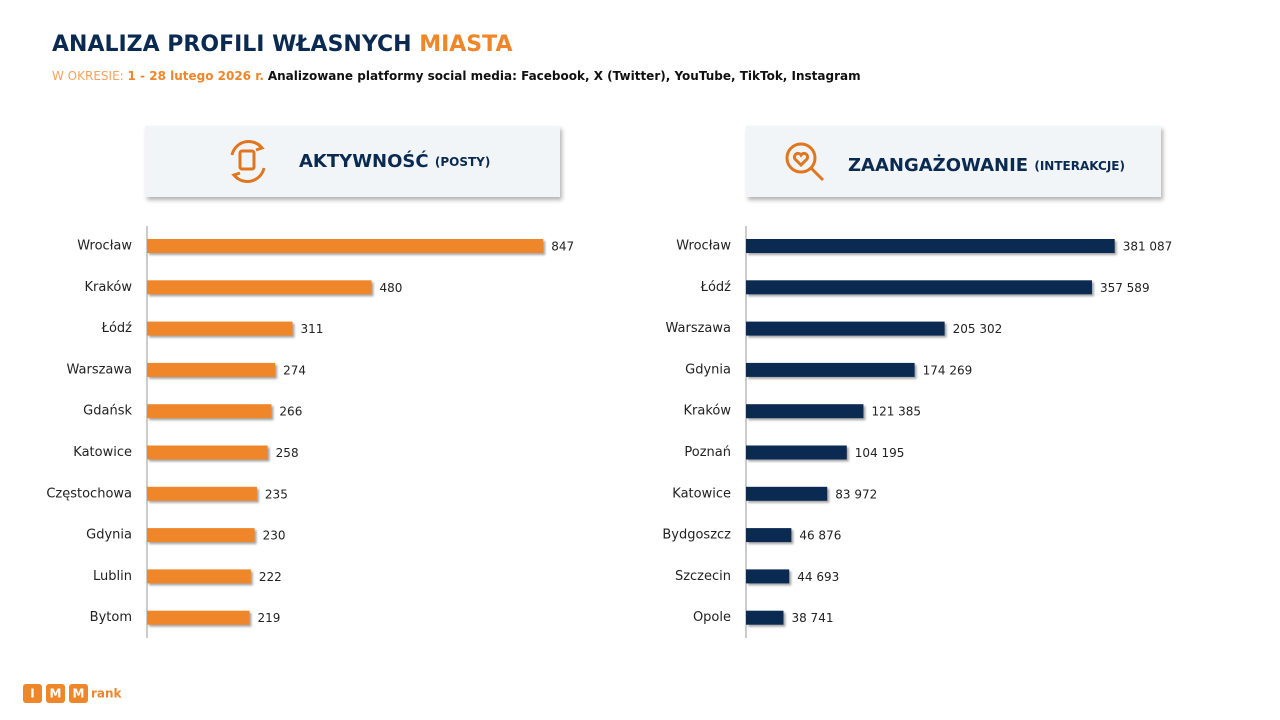 This screenshot has width=1280, height=720. I want to click on logo-letter: I, so click(32, 694).